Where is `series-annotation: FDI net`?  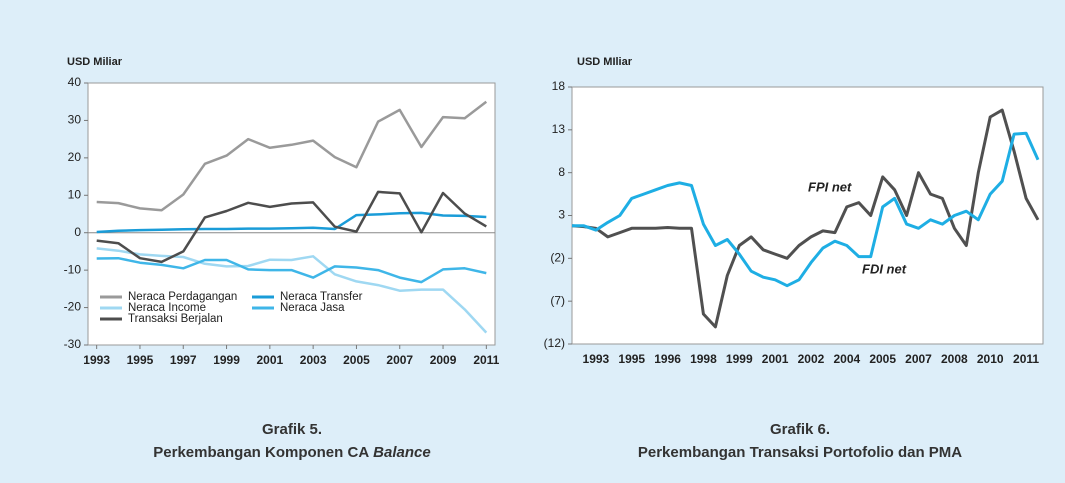
series-annotation: FDI net is located at coordinates (884, 268).